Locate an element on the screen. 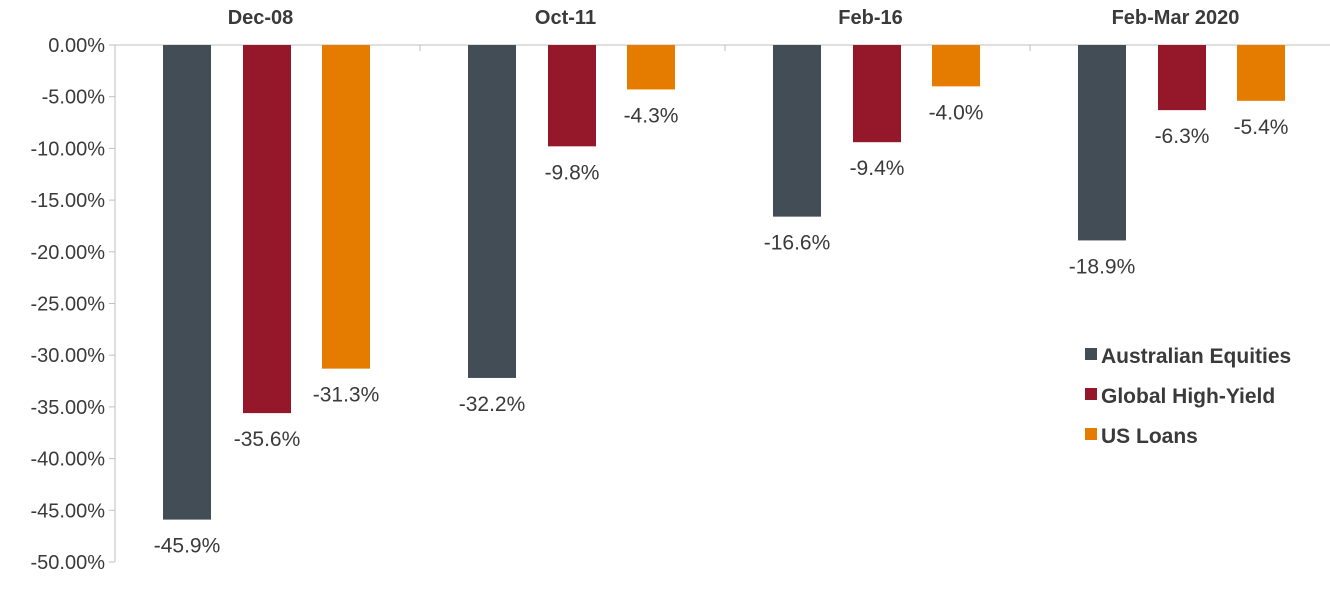 Image resolution: width=1330 pixels, height=600 pixels. y-tick-label: -45.00% is located at coordinates (68, 511).